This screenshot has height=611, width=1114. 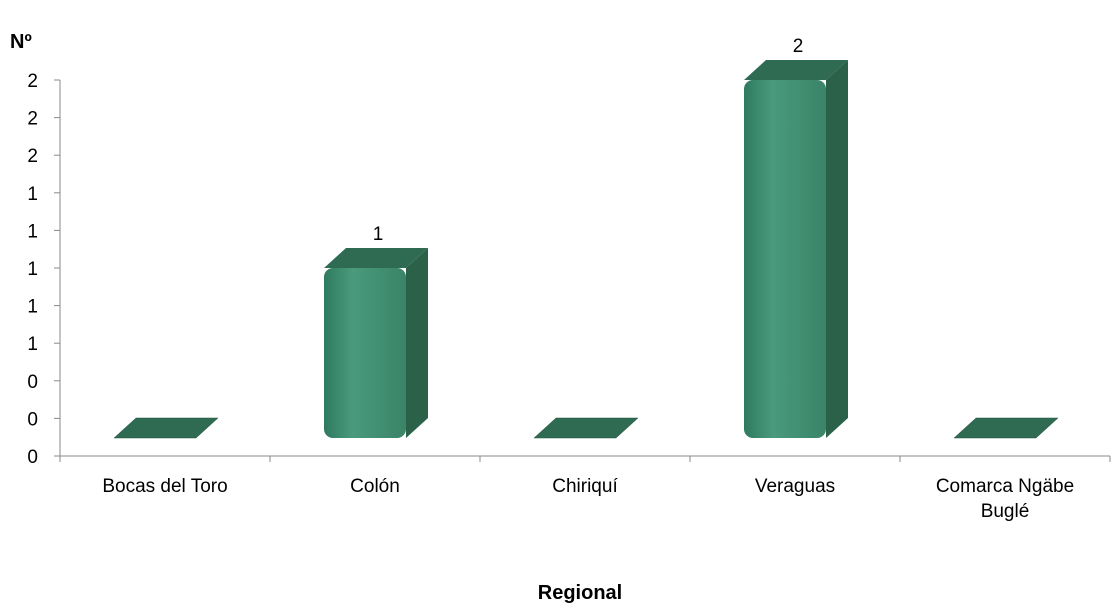 What do you see at coordinates (375, 486) in the screenshot?
I see `x-tick-label: Colón` at bounding box center [375, 486].